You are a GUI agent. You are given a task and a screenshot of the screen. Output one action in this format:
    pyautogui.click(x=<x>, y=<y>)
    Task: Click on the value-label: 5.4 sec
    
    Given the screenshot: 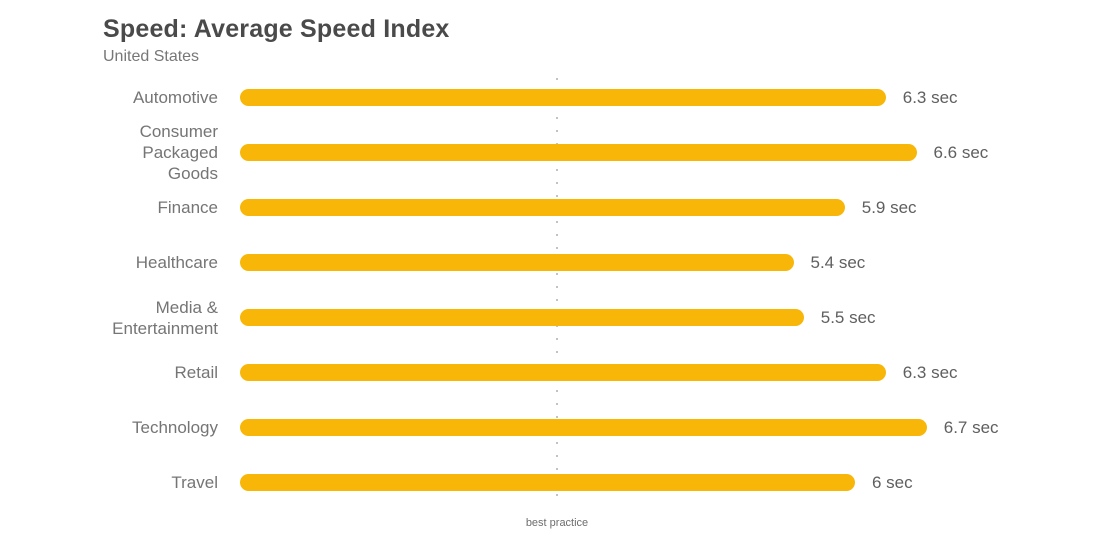 What is the action you would take?
    pyautogui.click(x=838, y=262)
    